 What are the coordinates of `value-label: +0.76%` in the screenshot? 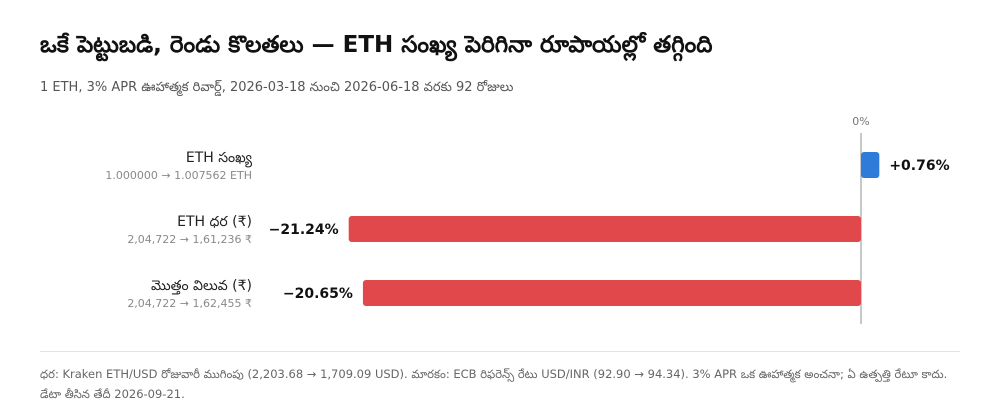 It's located at (919, 166).